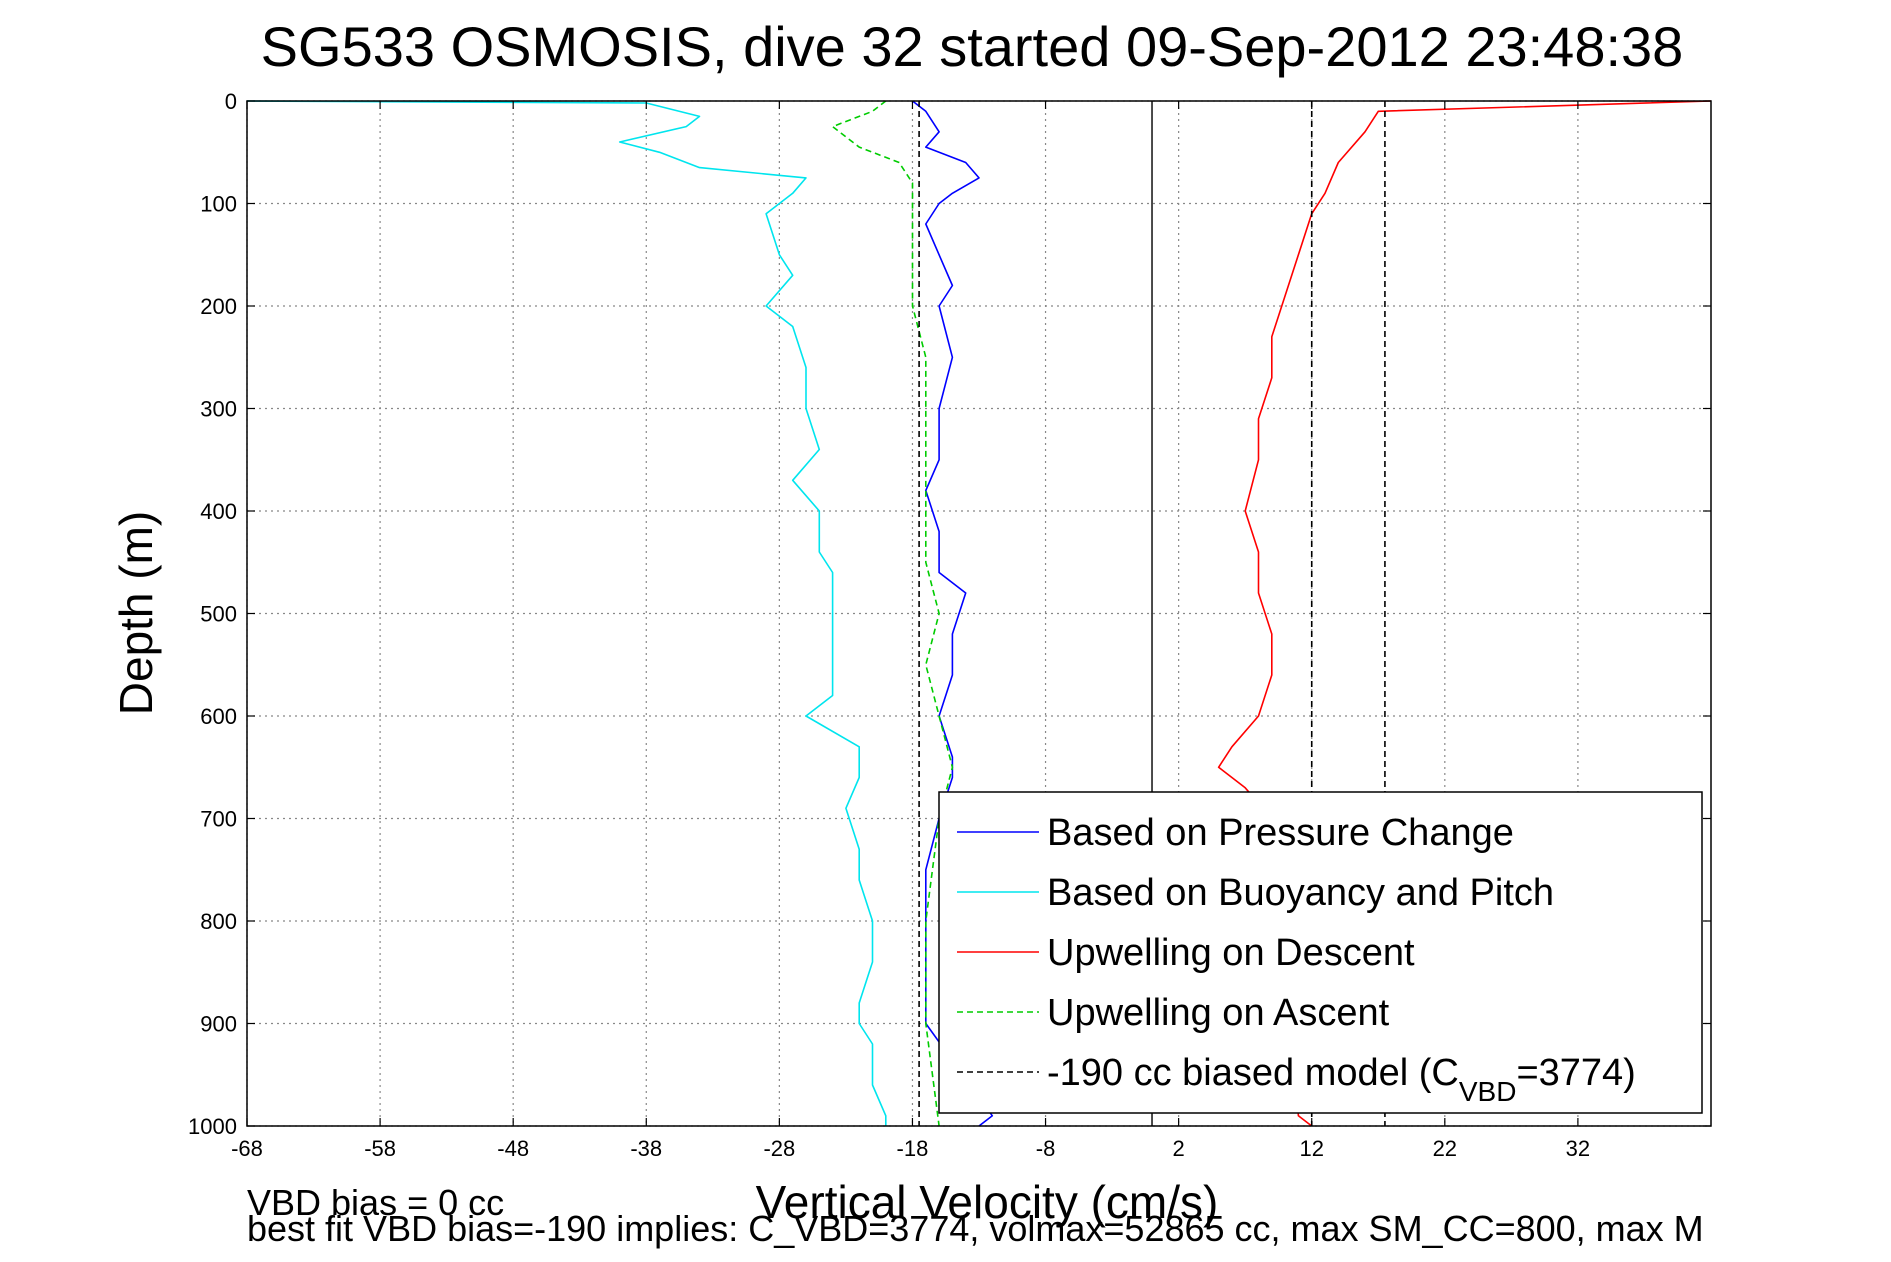  Describe the element at coordinates (1280, 833) in the screenshot. I see `legend-label-1: Based on Pressure Change` at that location.